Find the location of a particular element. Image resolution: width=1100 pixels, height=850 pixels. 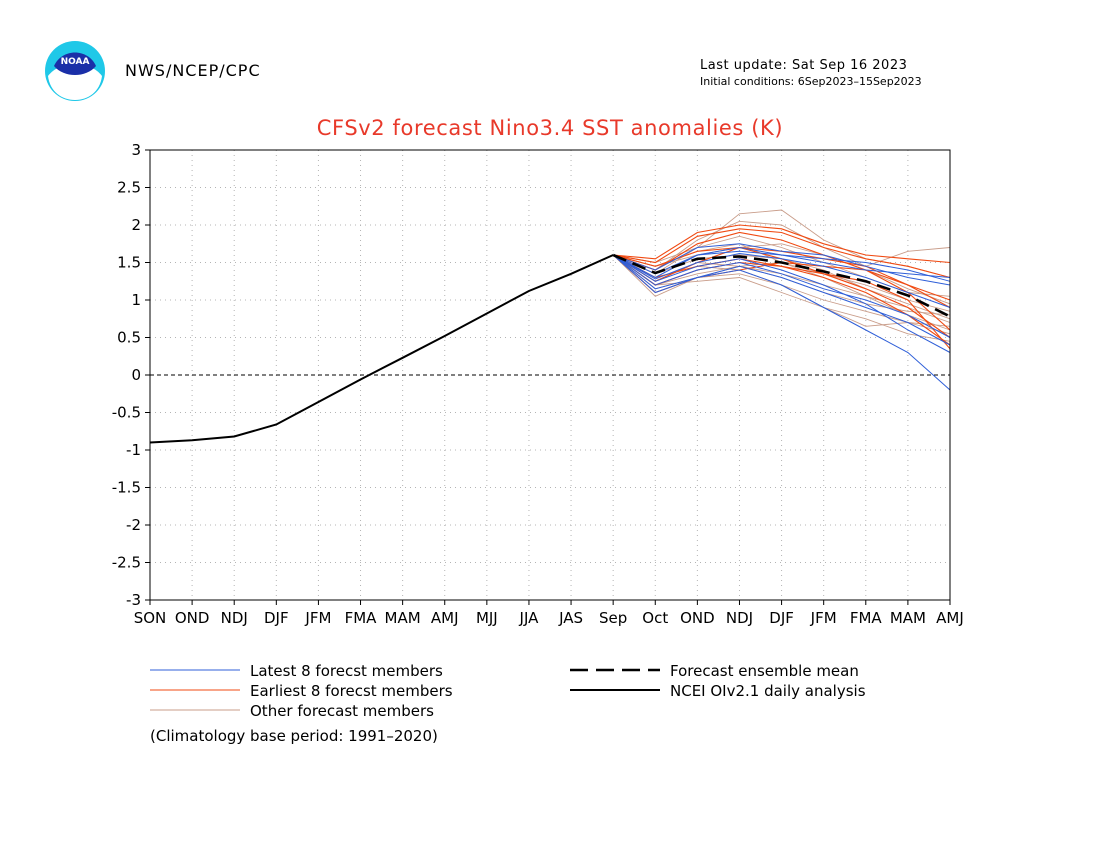

analysis-line is located at coordinates (381, 349).